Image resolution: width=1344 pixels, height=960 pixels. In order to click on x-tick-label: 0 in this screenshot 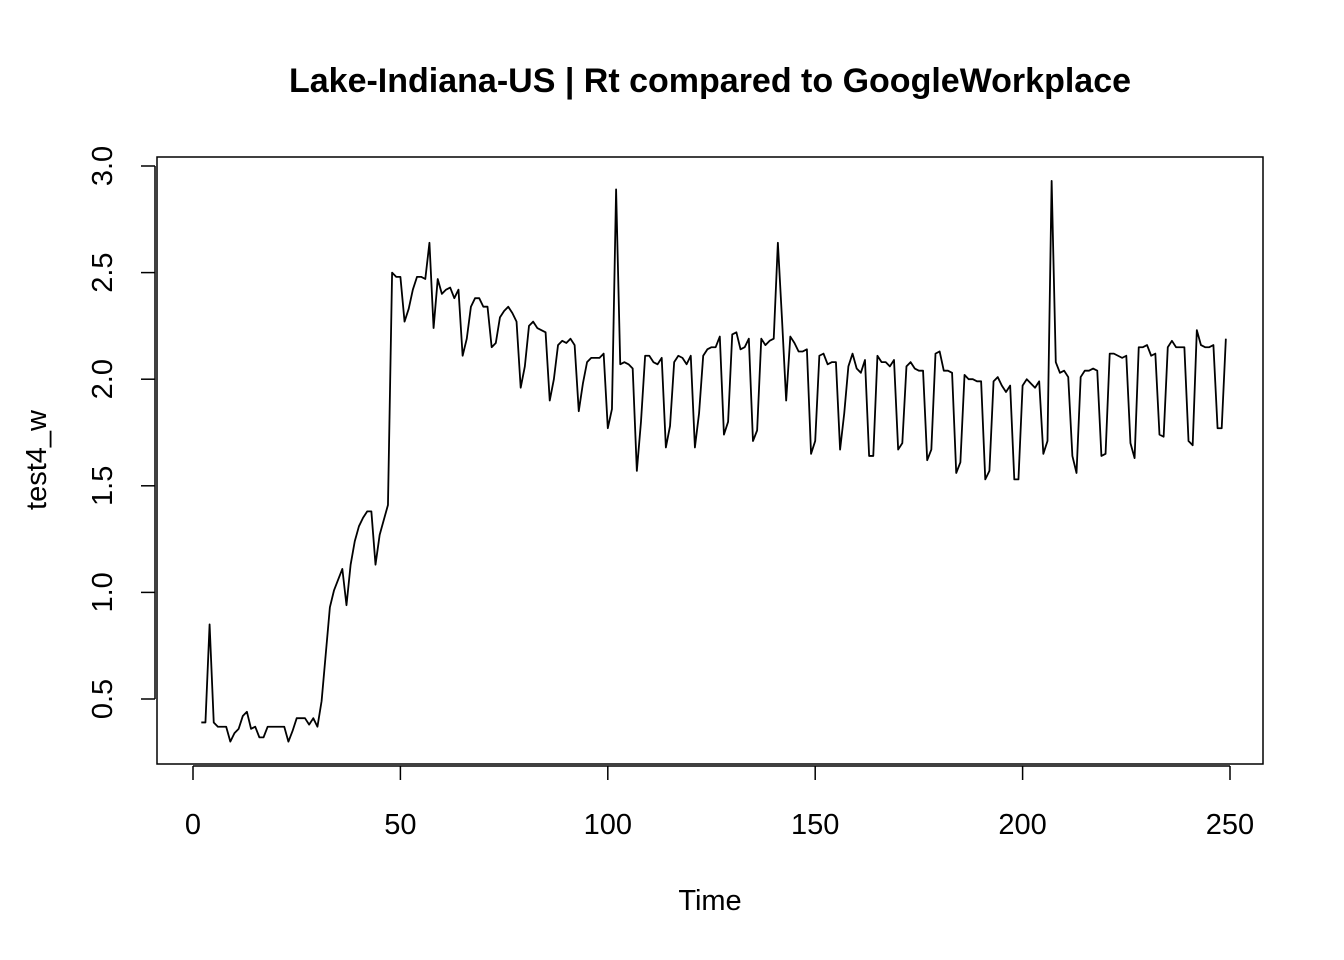, I will do `click(193, 825)`.